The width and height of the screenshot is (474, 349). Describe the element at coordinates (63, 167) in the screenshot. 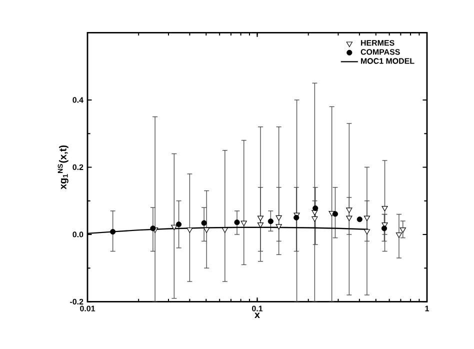

I see `y-axis-title: xg$_{1}$$^{NS}$(x,t)` at that location.